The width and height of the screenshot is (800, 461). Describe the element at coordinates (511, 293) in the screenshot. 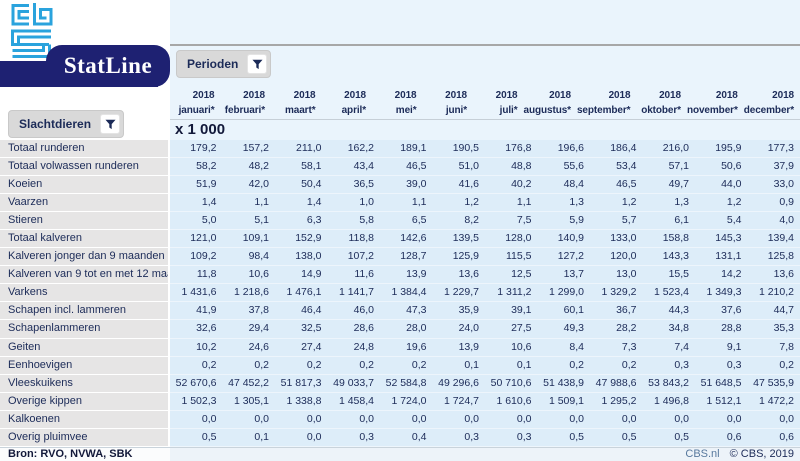

I see `table-cell: 1 311,2` at that location.